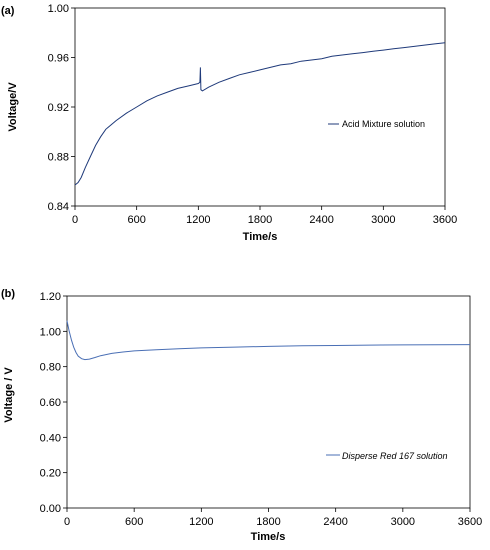 This screenshot has height=550, width=490. Describe the element at coordinates (8, 294) in the screenshot. I see `panel-label-b: (b)` at that location.